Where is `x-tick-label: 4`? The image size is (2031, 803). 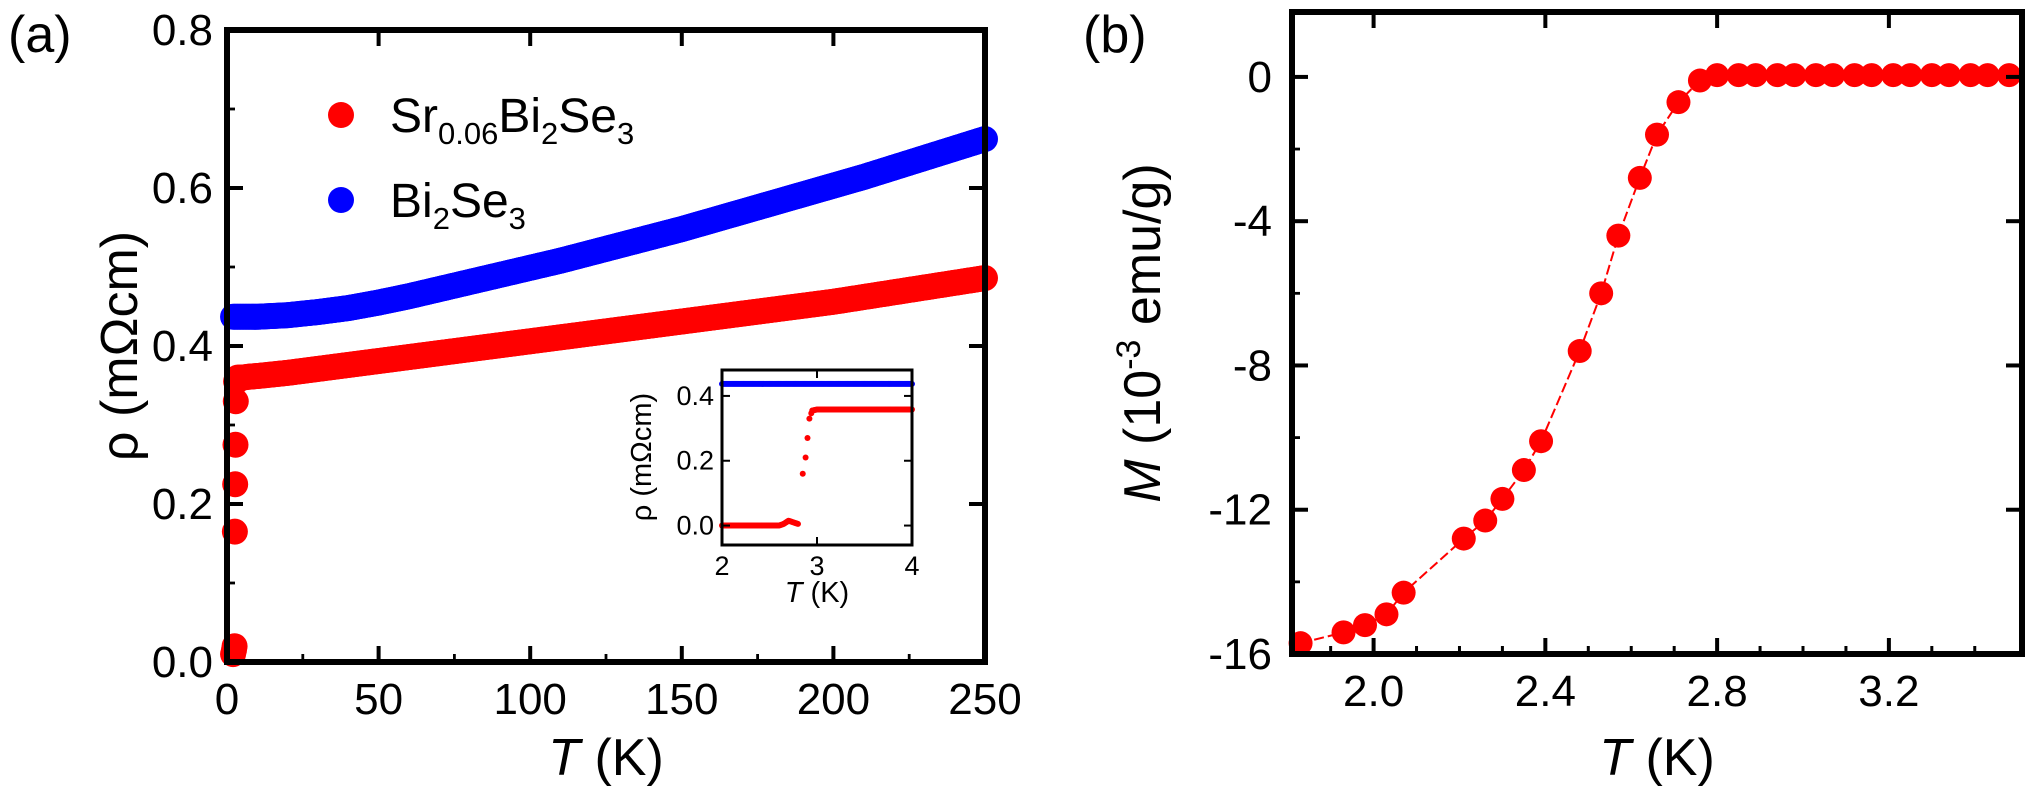 x-tick-label: 4 is located at coordinates (911, 566).